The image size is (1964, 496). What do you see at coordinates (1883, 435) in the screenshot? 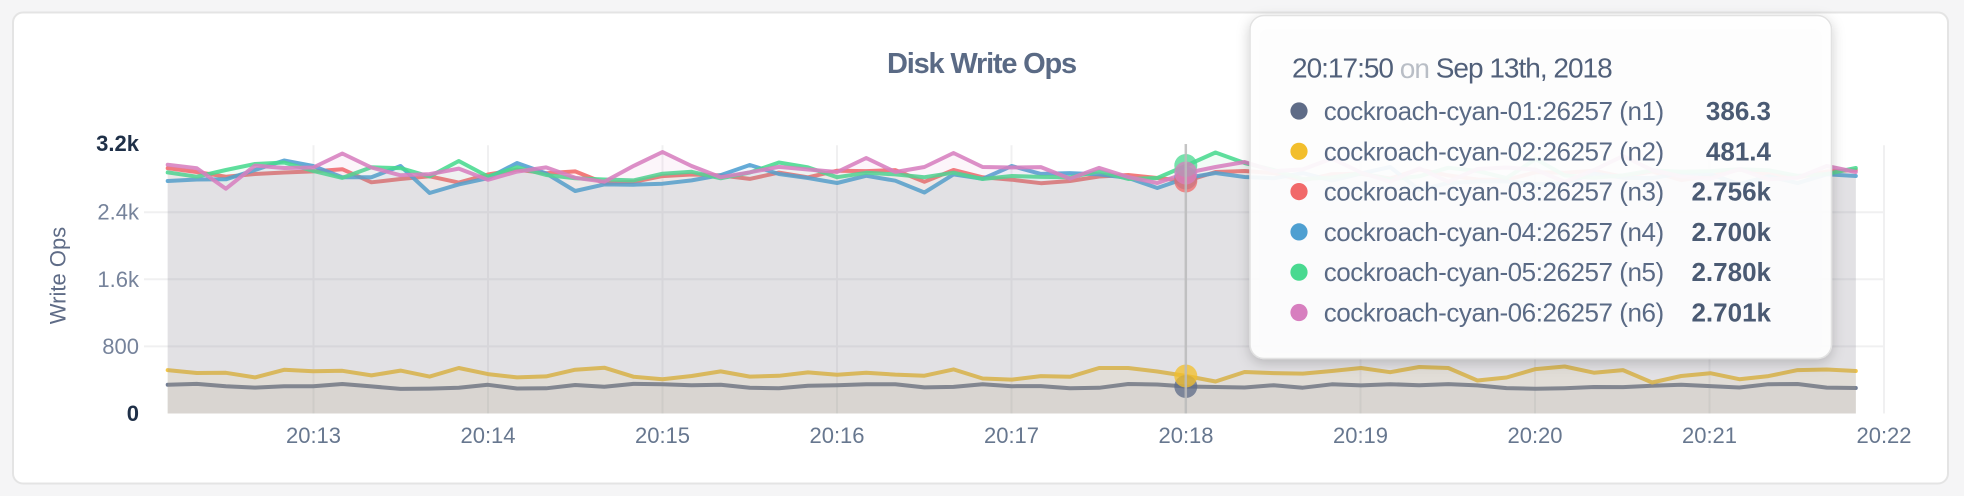
I see `svg-text: 20:22` at bounding box center [1883, 435].